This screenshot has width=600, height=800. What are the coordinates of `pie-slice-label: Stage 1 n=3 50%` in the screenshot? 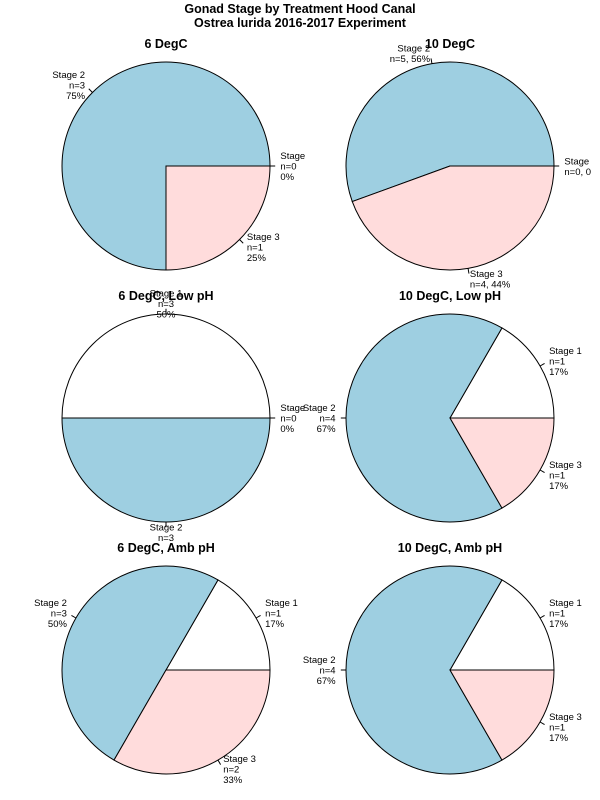 It's located at (166, 305).